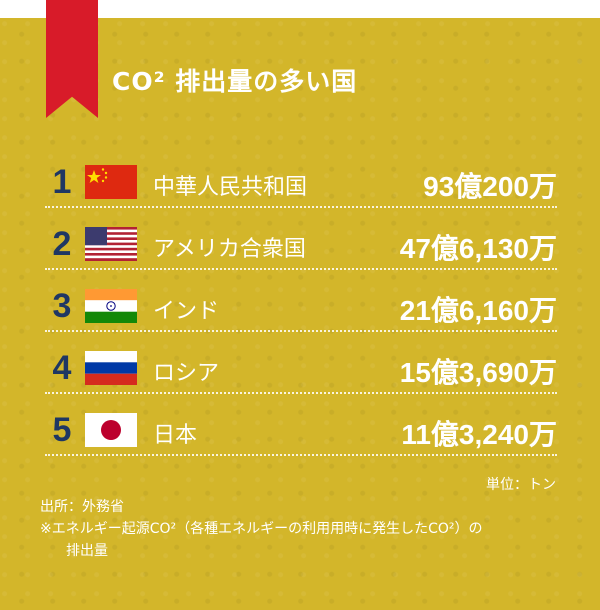 Image resolution: width=600 pixels, height=610 pixels. I want to click on list-item: 1 中華人民共和国 93億200万, so click(301, 183).